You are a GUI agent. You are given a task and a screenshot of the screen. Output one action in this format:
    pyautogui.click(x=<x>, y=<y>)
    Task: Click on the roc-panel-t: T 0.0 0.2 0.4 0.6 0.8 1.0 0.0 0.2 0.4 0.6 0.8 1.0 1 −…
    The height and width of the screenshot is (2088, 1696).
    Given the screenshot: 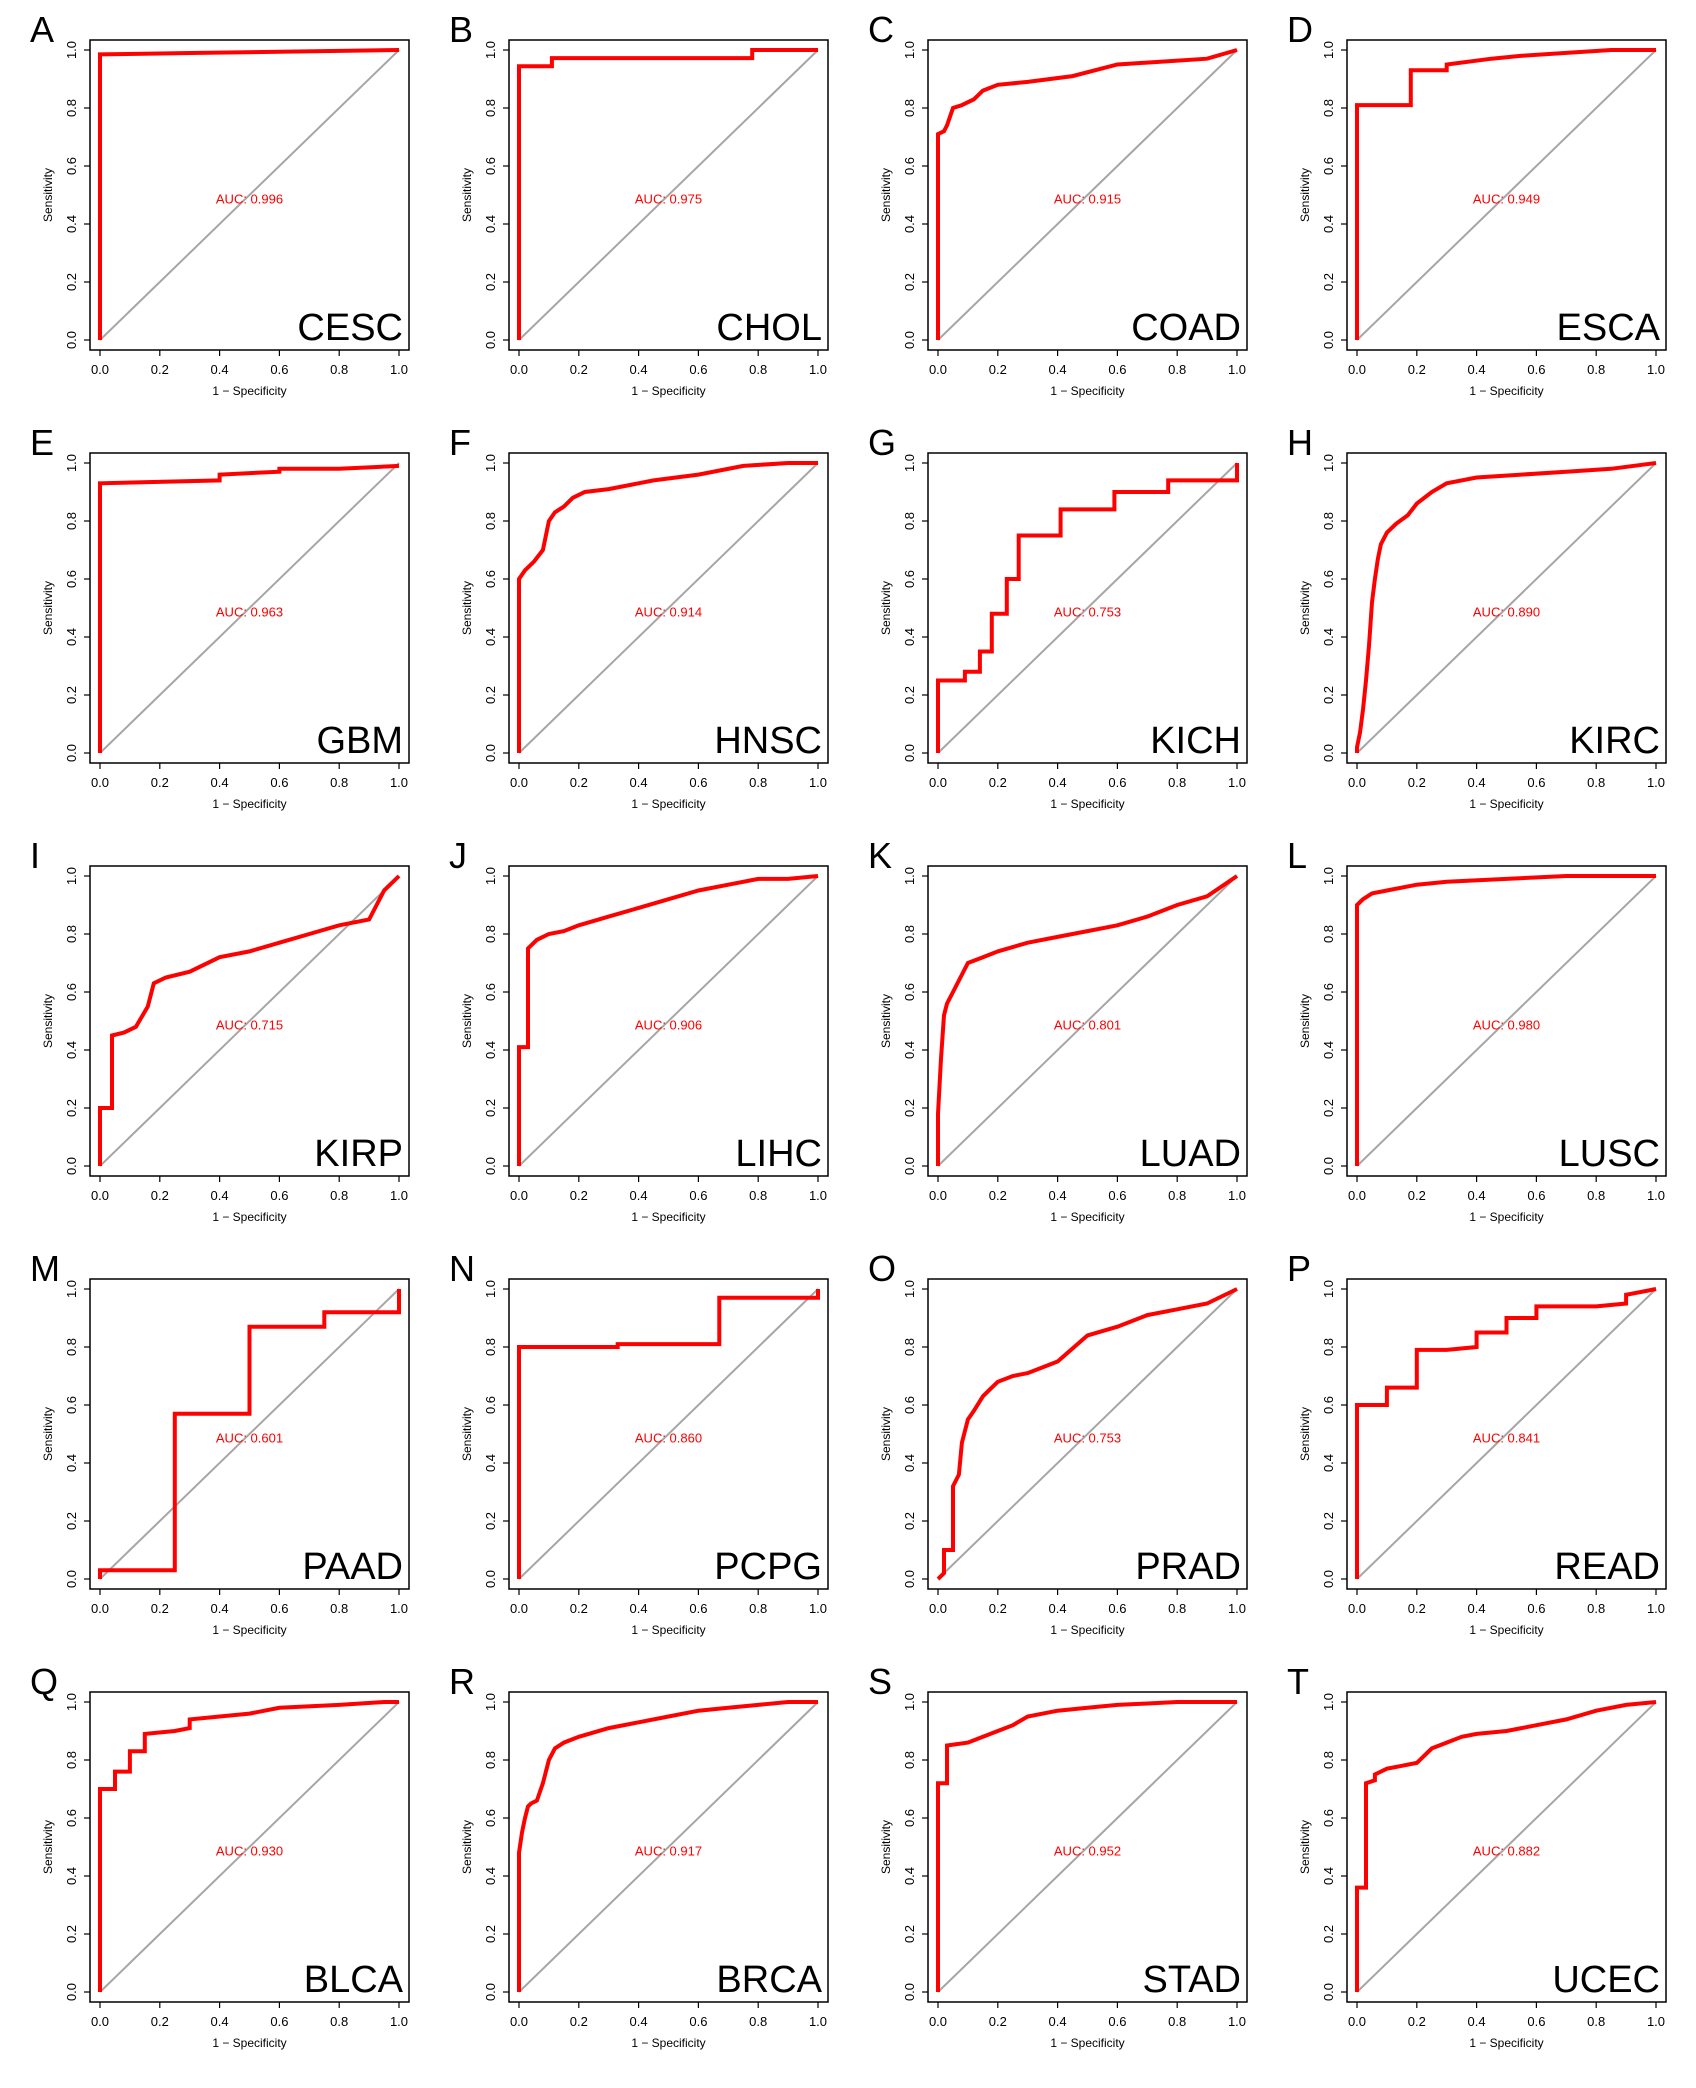 What is the action you would take?
    pyautogui.click(x=1477, y=1855)
    